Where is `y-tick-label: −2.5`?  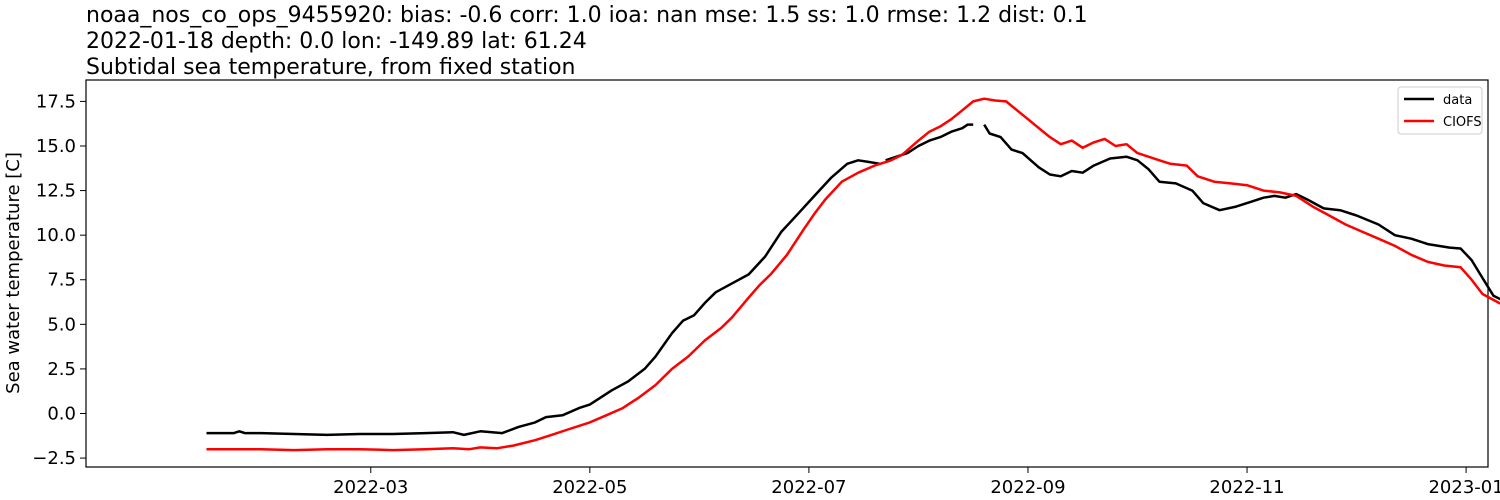
y-tick-label: −2.5 is located at coordinates (54, 458).